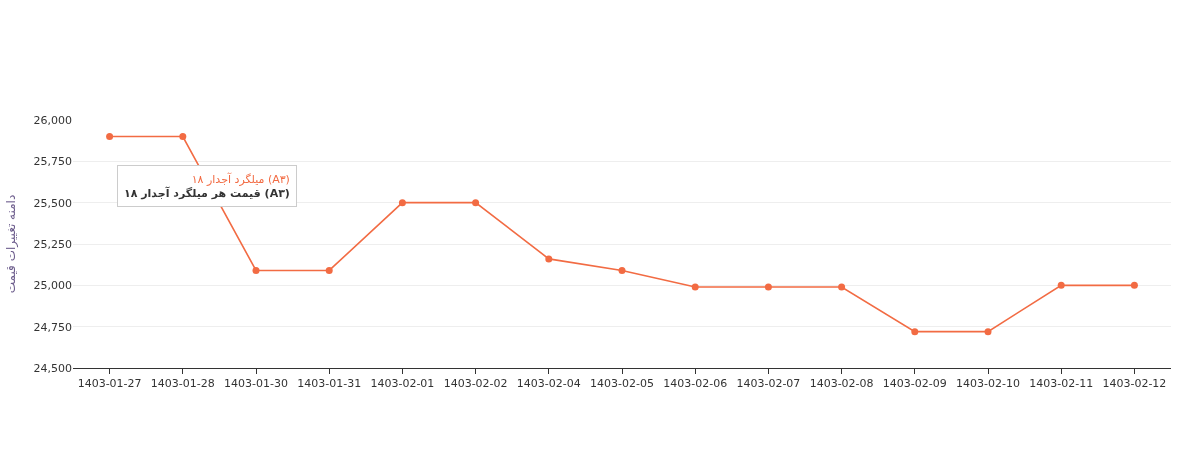  Describe the element at coordinates (914, 384) in the screenshot. I see `x-tick-label: 1403-02-09` at that location.